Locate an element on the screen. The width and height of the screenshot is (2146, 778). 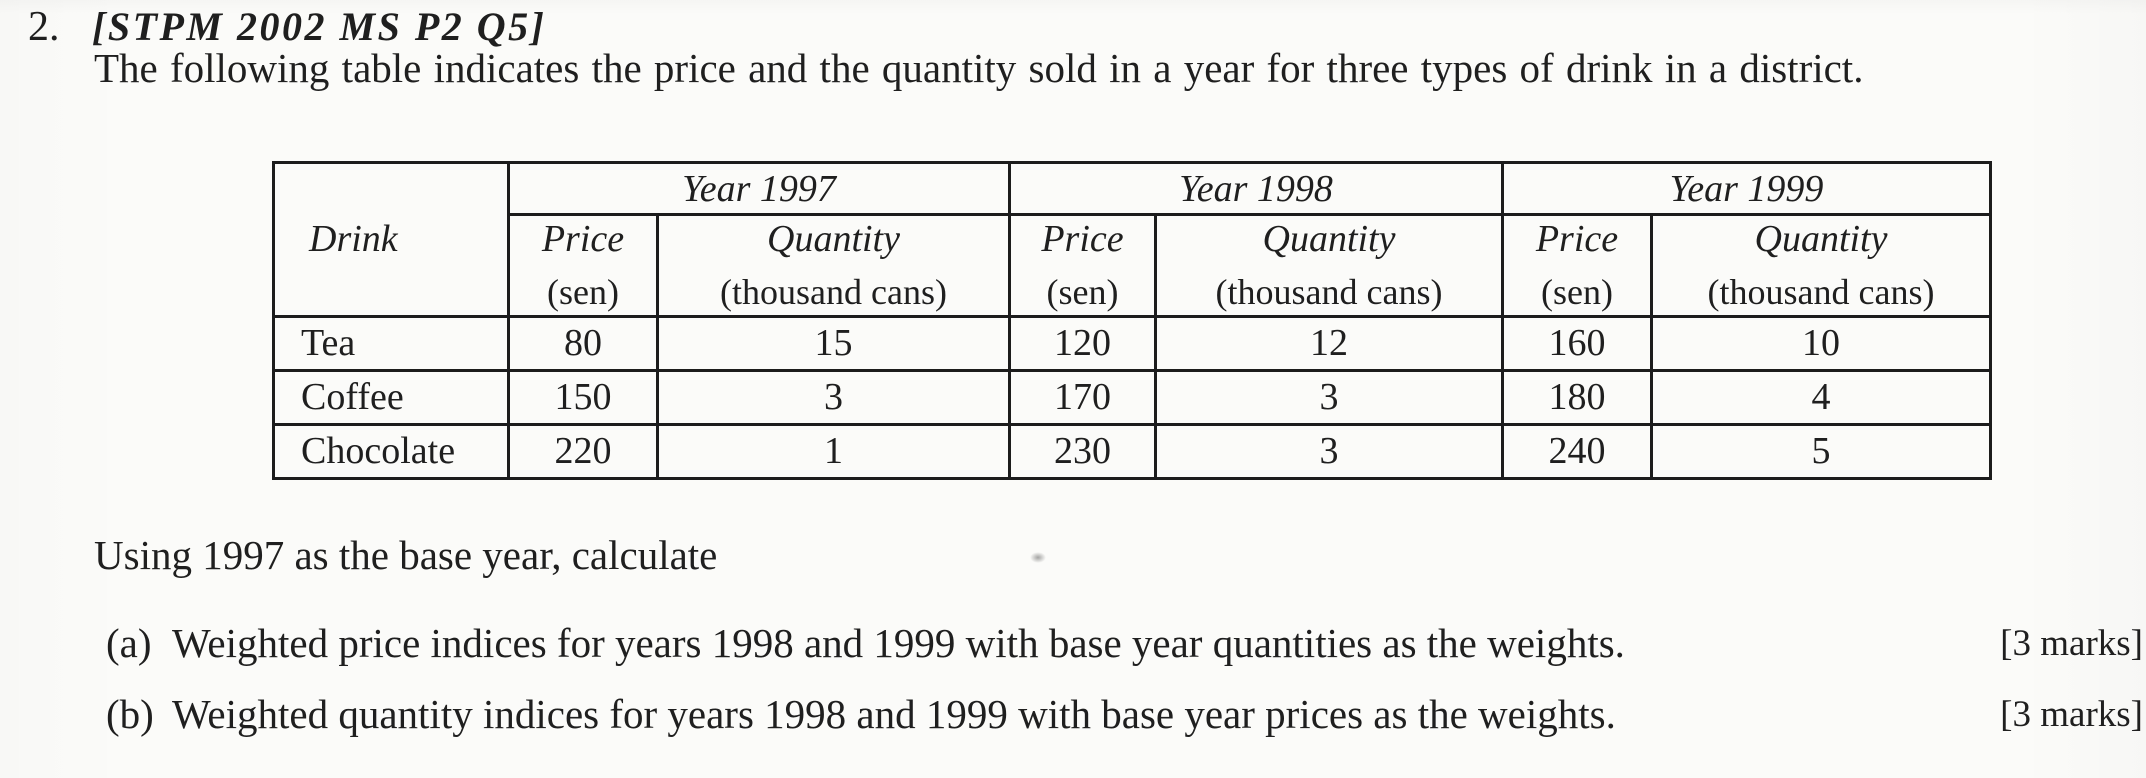
value-cell: 230 is located at coordinates (1082, 451).